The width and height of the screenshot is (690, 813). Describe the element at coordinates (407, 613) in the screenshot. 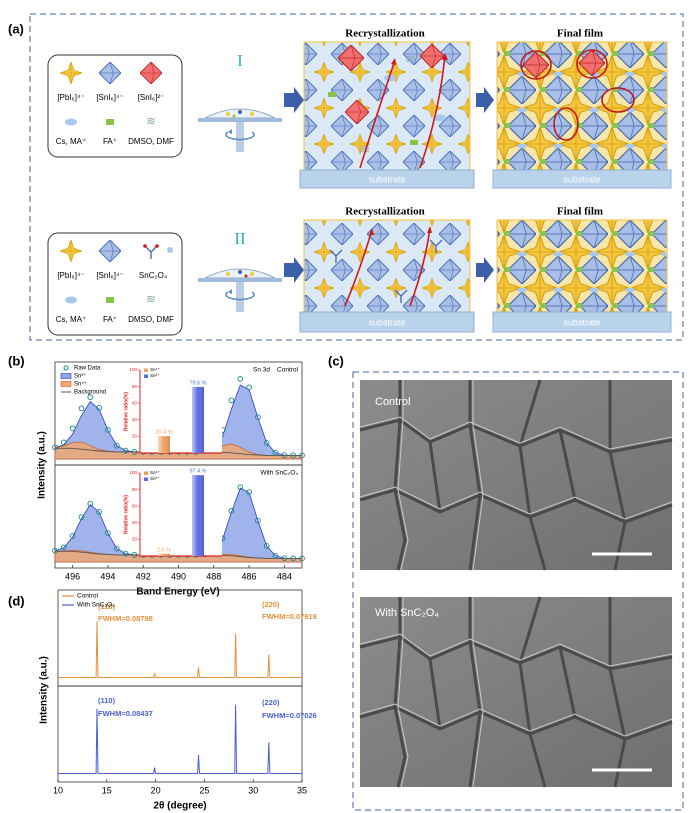

I see `image-label: With SnC₂O₄` at that location.